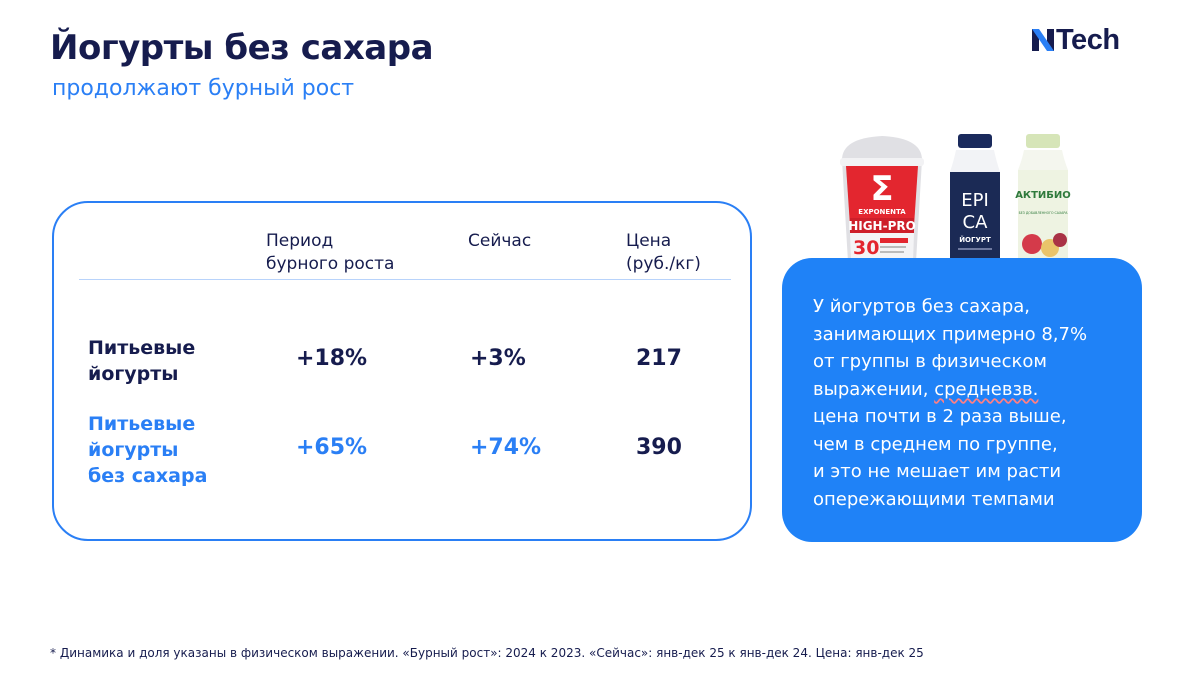  What do you see at coordinates (203, 88) in the screenshot?
I see `page-subtitle: продолжают бурный рост` at bounding box center [203, 88].